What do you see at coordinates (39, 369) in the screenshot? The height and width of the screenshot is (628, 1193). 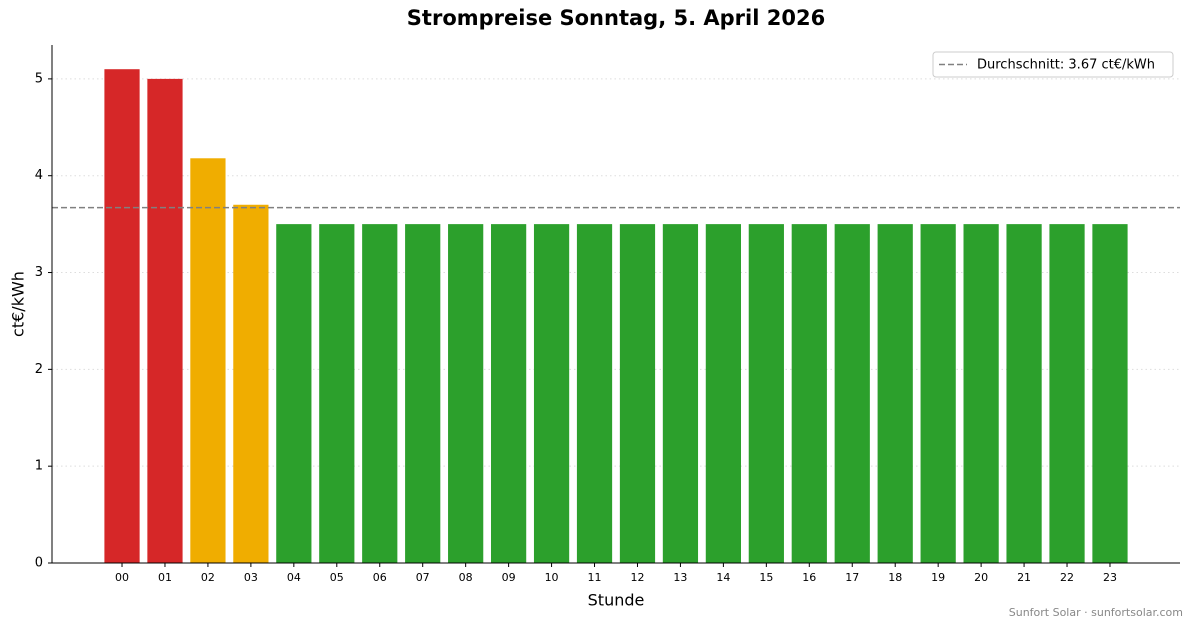 I see `y-tick-label: 2` at bounding box center [39, 369].